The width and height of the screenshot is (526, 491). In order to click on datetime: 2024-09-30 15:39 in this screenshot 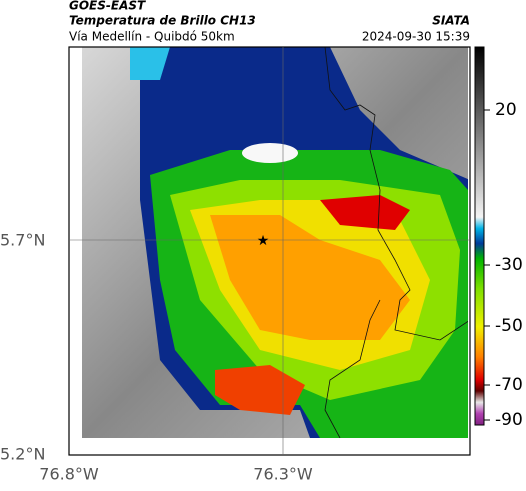, I will do `click(416, 37)`.